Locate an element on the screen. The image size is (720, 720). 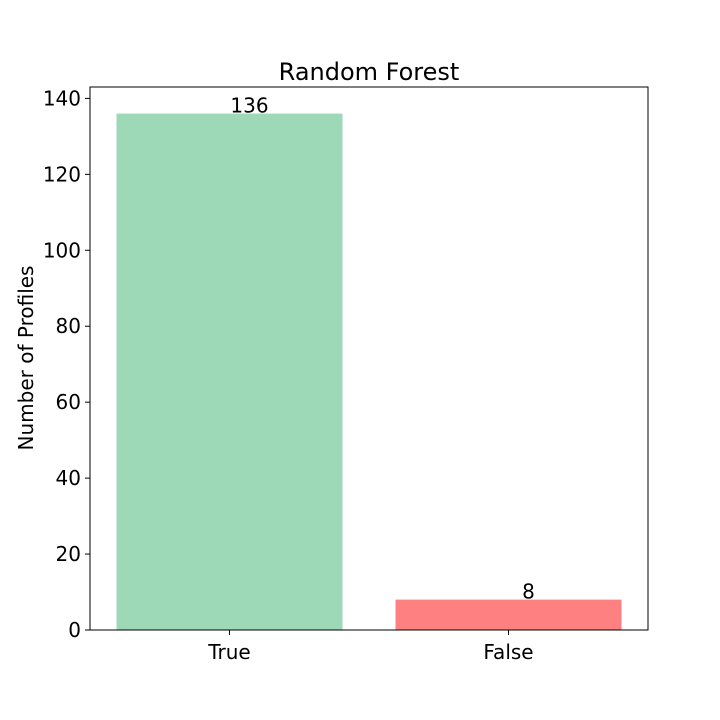
y-axis-ticks: 0 20 40 60 80 100 120 140 is located at coordinates (66, 364).